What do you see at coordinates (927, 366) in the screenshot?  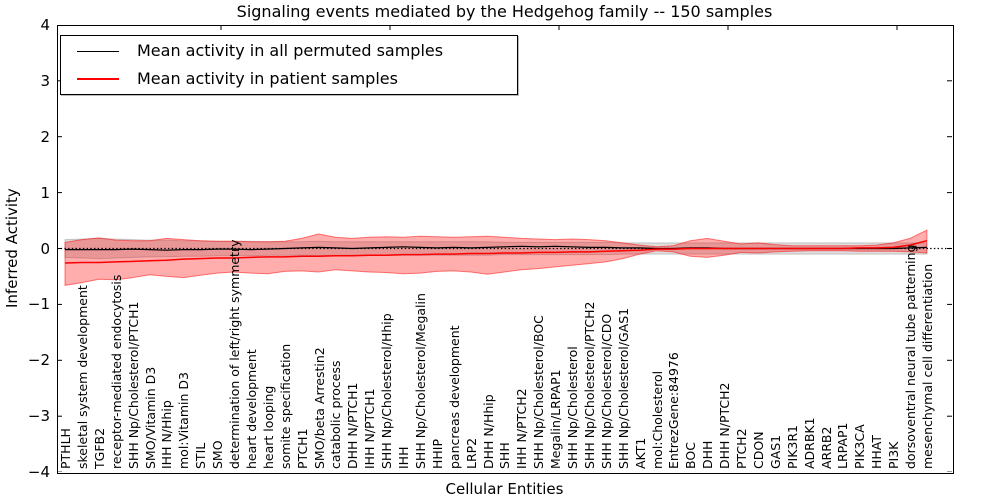 I see `x-category-label: mesenchymal cell differentiation` at bounding box center [927, 366].